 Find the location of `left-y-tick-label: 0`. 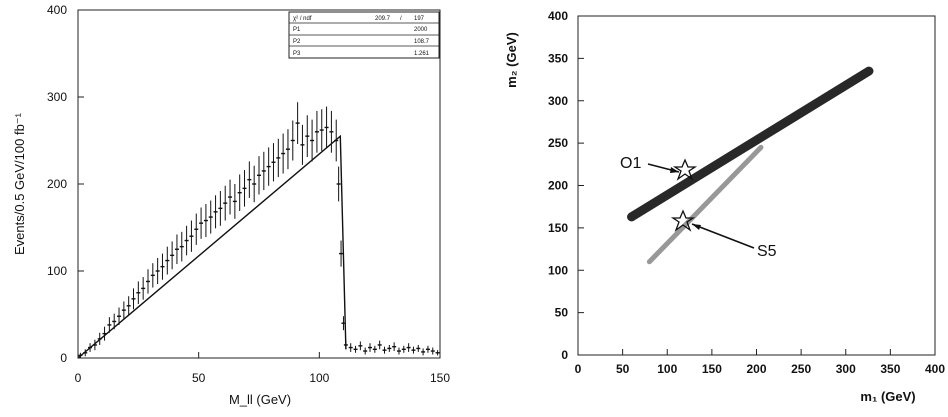

left-y-tick-label: 0 is located at coordinates (63, 358).